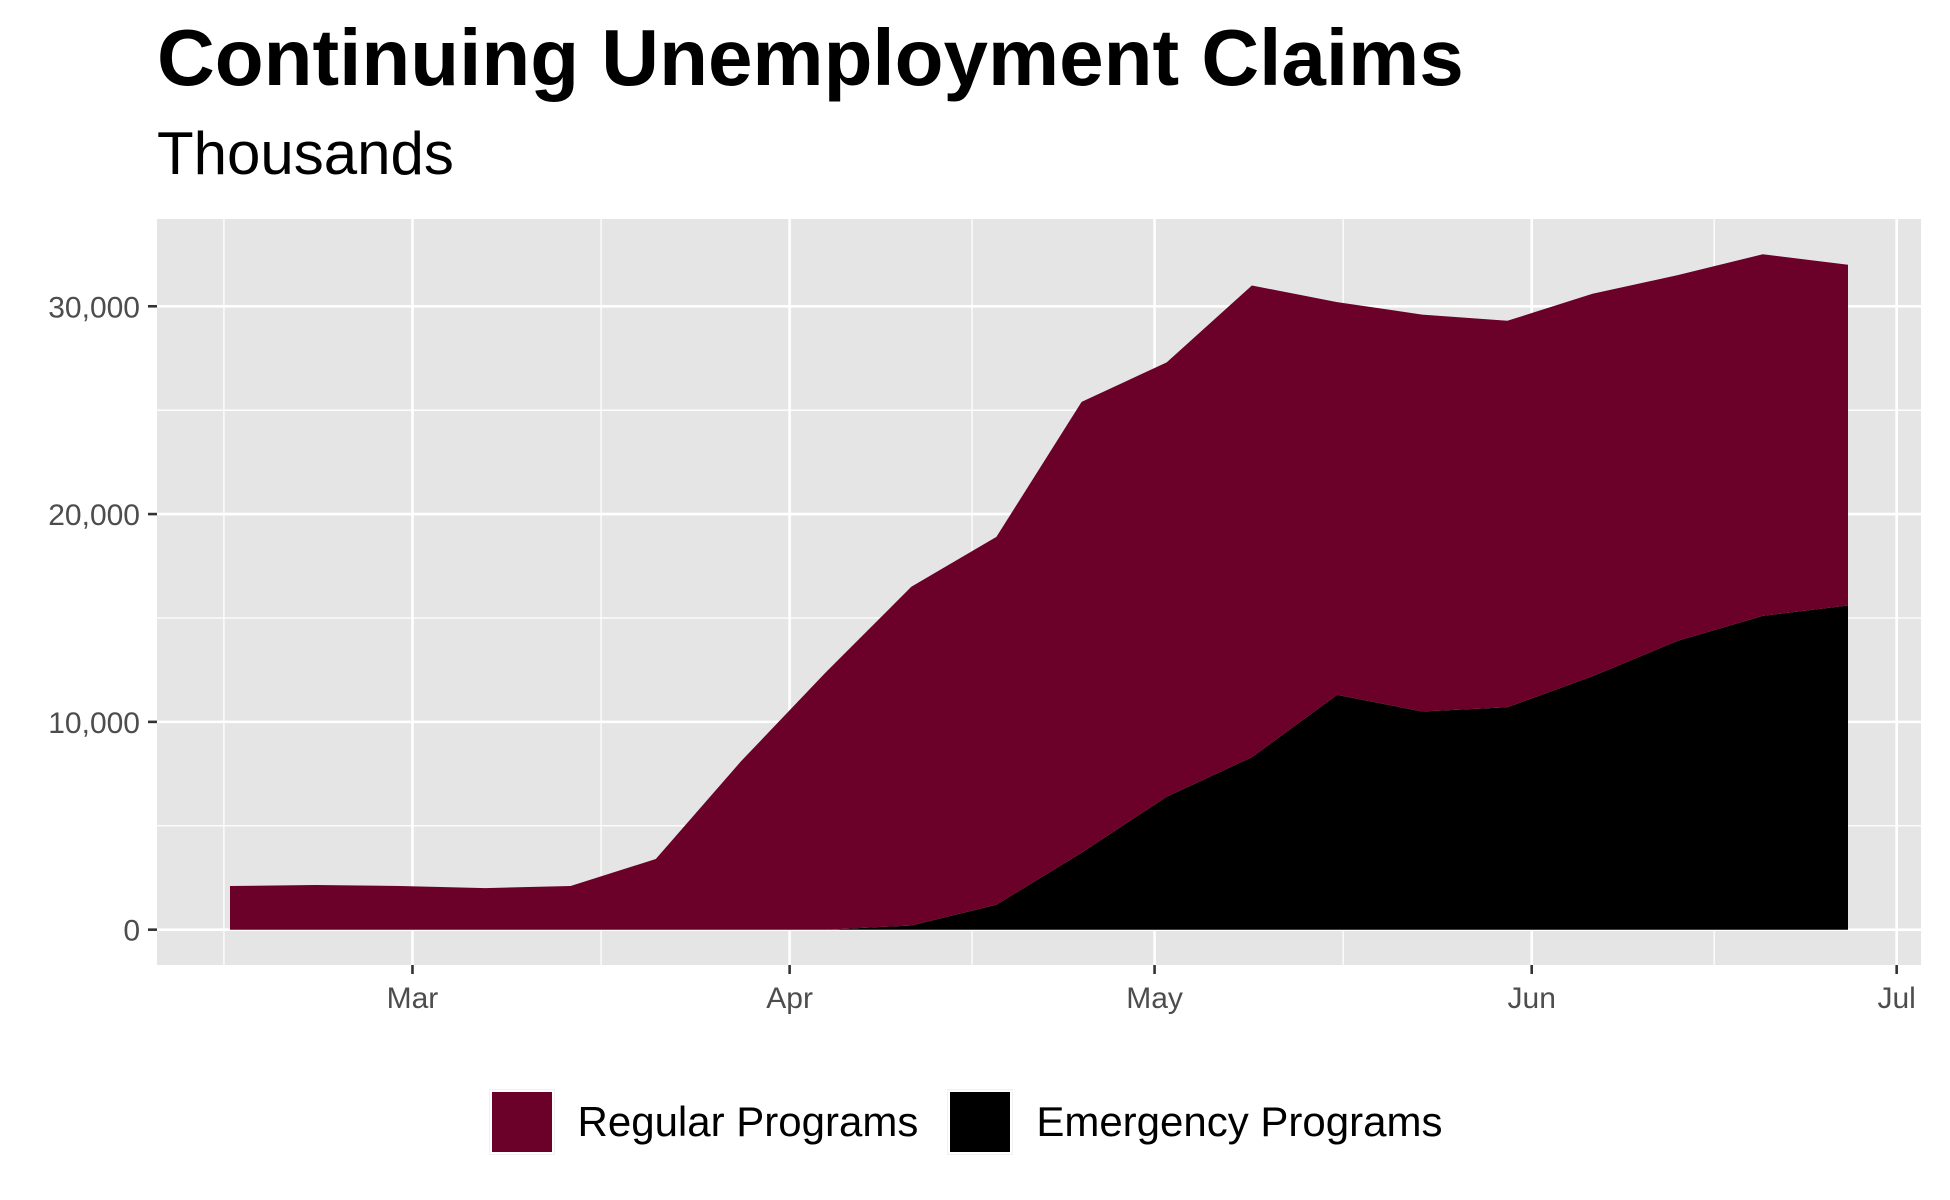 This screenshot has width=1950, height=1200. What do you see at coordinates (305, 153) in the screenshot?
I see `chart-subtitle: Thousands` at bounding box center [305, 153].